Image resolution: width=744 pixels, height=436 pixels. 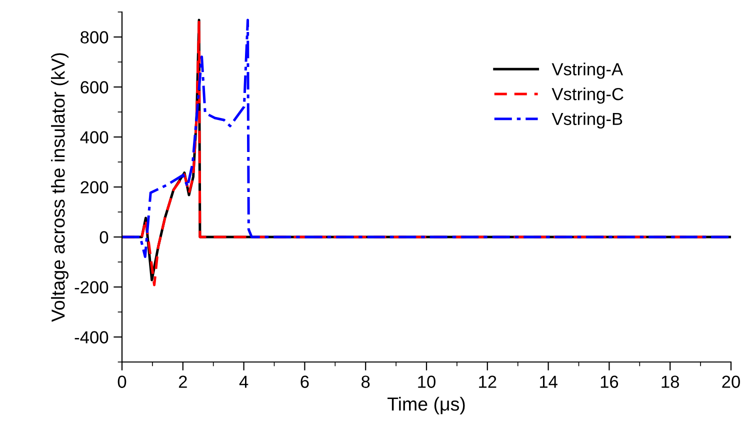 What do you see at coordinates (487, 382) in the screenshot?
I see `x-tick-label: 12` at bounding box center [487, 382].